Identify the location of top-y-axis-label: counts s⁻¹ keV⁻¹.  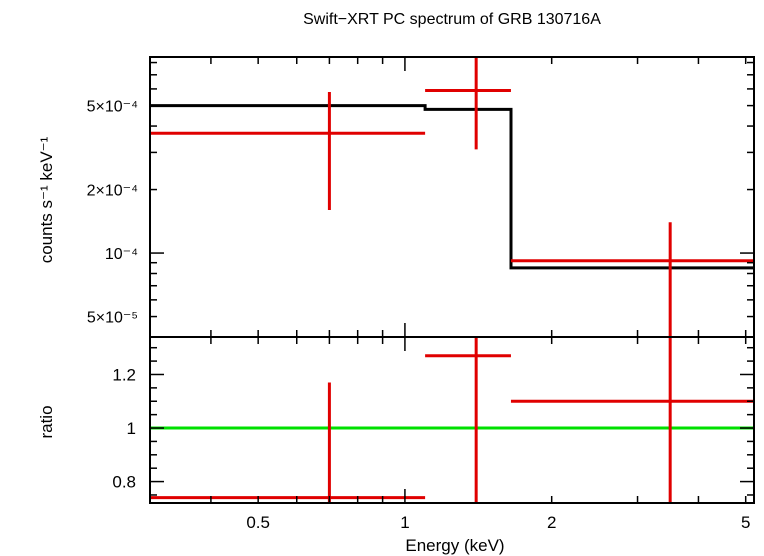
(46, 199).